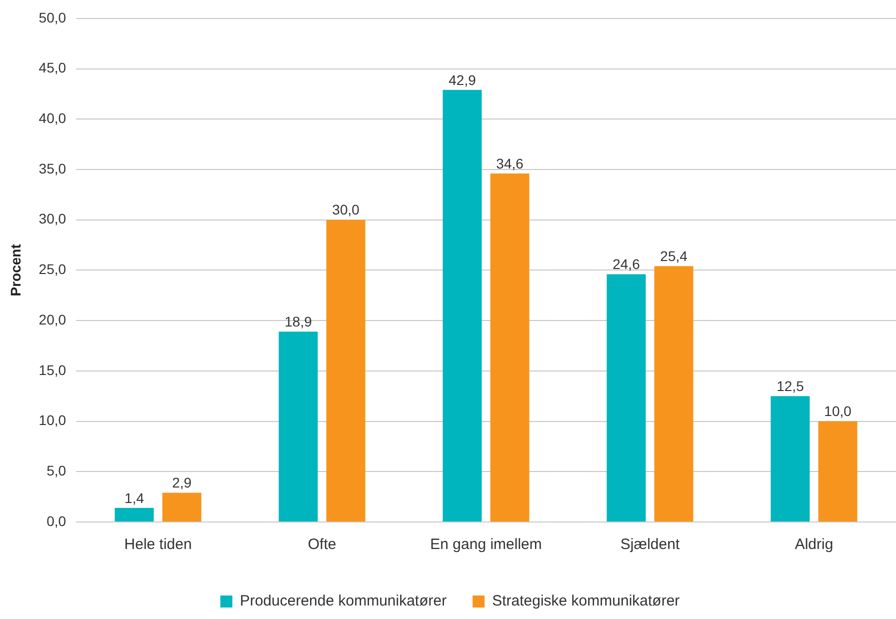  Describe the element at coordinates (674, 256) in the screenshot. I see `data-label: 25,4` at that location.